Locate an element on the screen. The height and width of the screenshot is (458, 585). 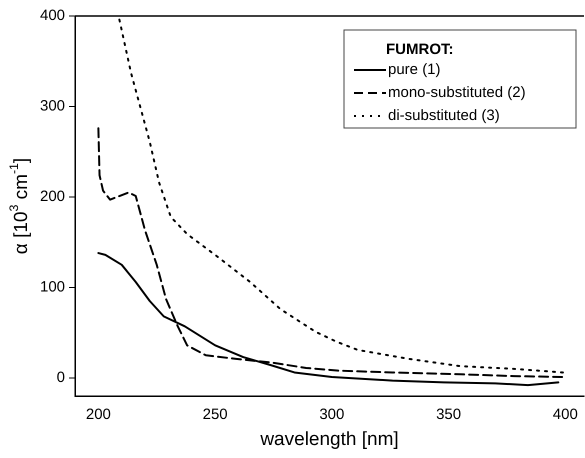
x-tick-label: 200 is located at coordinates (98, 415).